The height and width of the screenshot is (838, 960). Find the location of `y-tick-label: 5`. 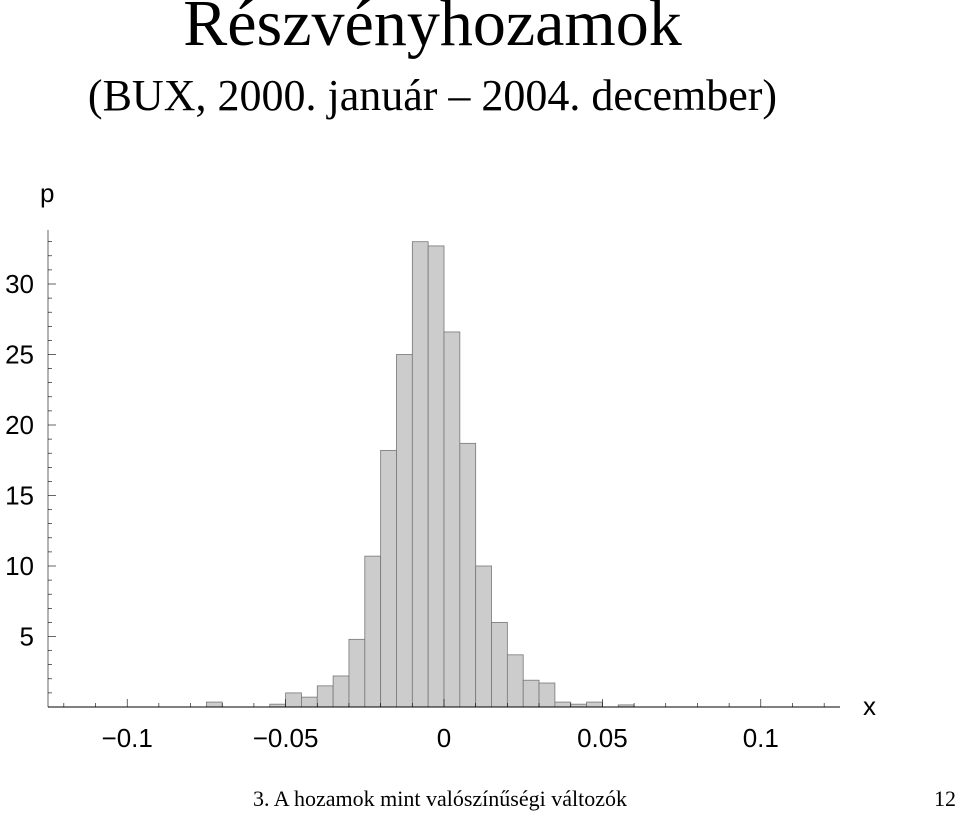

y-tick-label: 5 is located at coordinates (27, 637).